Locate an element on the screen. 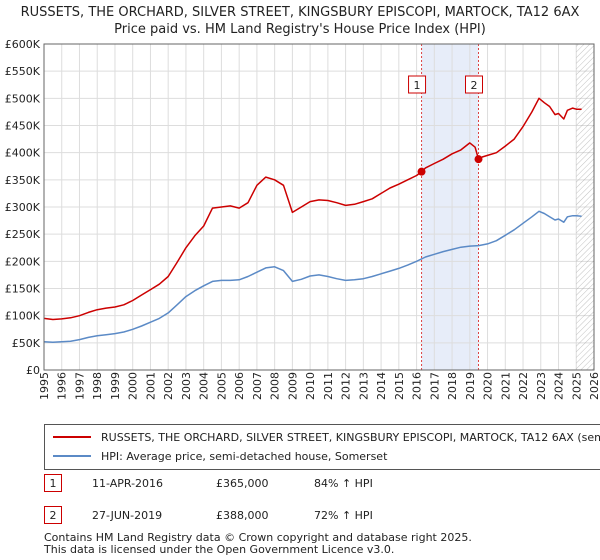 This screenshot has height=560, width=600. x-tick-label: 2024 is located at coordinates (559, 386).